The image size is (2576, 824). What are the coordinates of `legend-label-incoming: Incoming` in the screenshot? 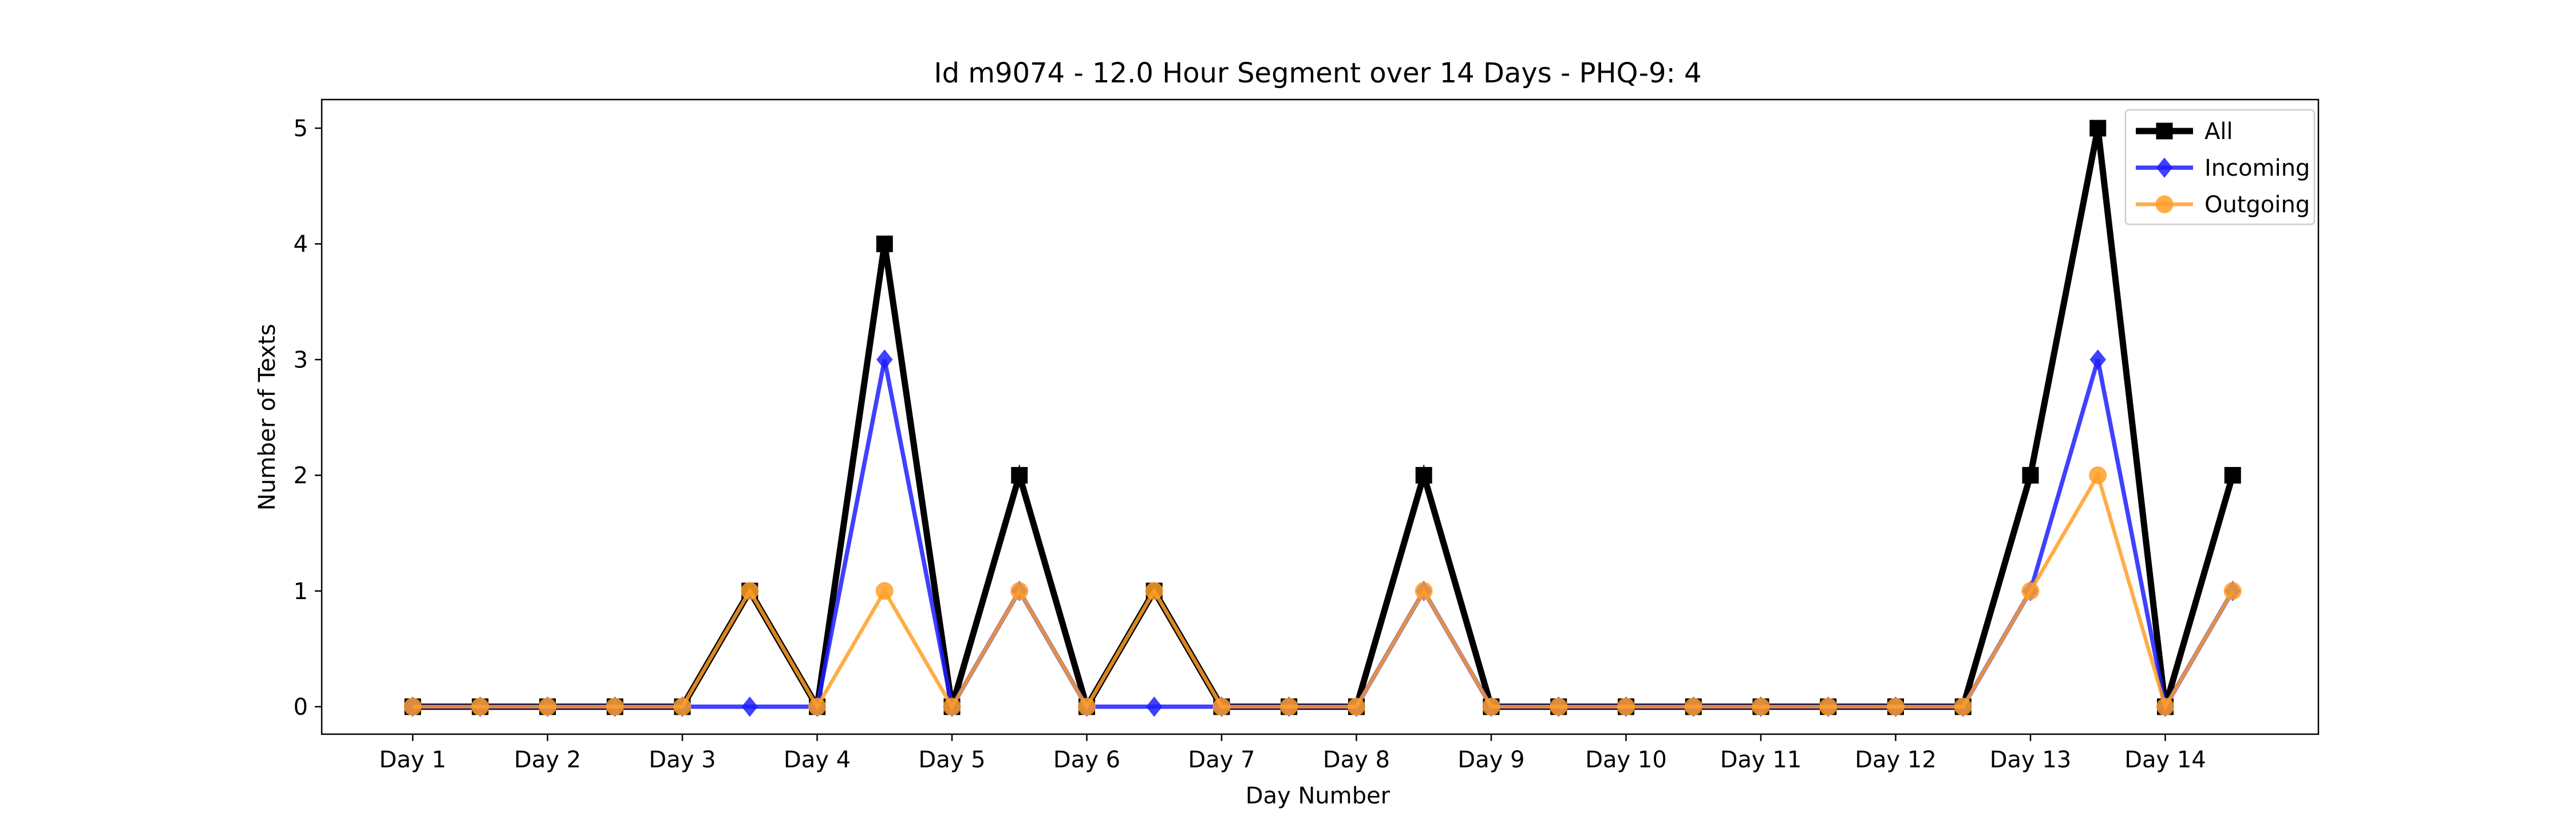 It's located at (2257, 168).